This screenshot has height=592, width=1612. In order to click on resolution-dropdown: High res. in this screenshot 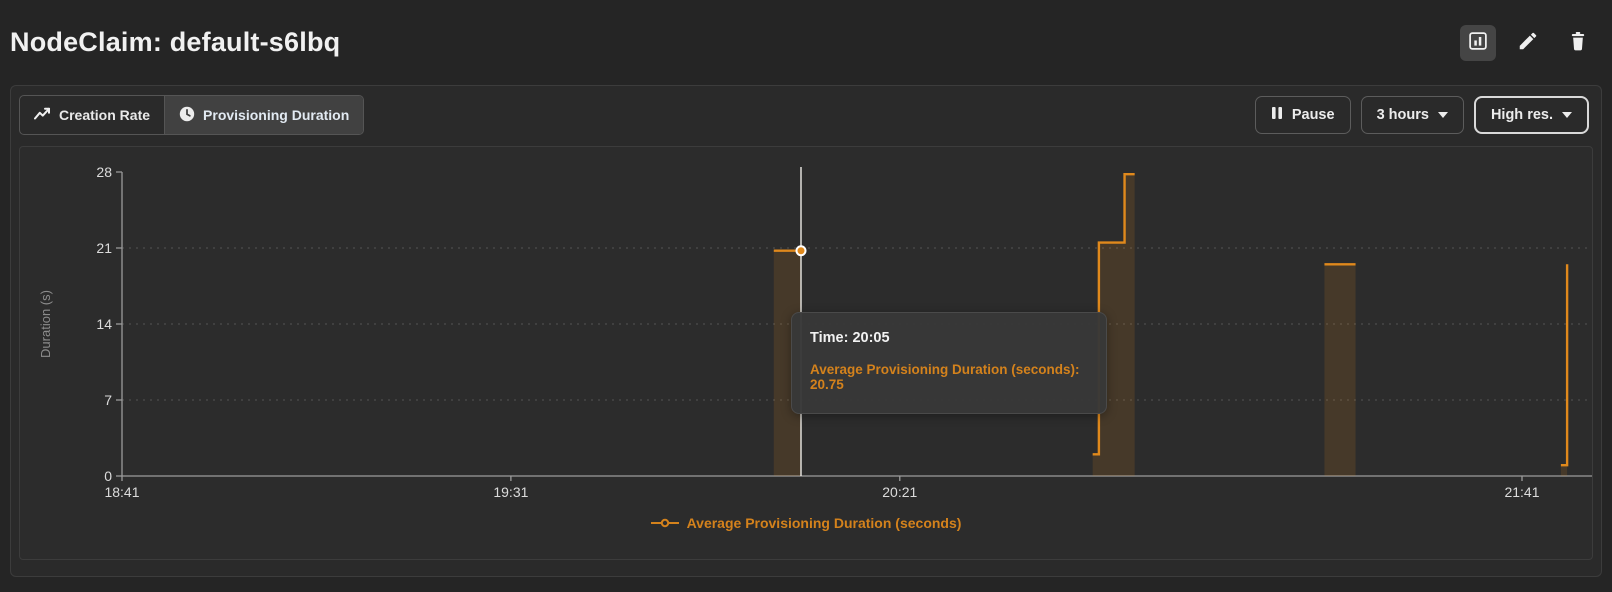, I will do `click(1531, 115)`.